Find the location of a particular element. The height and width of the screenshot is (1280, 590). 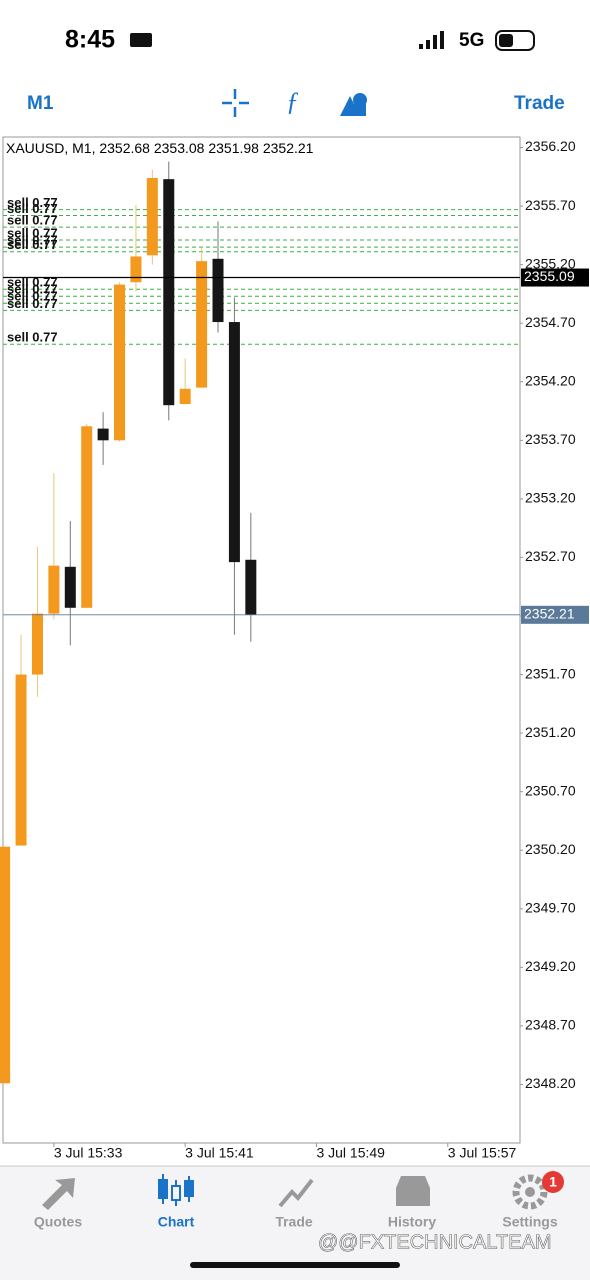

watermark: @@FXTECHNICALTEAM is located at coordinates (435, 1242).